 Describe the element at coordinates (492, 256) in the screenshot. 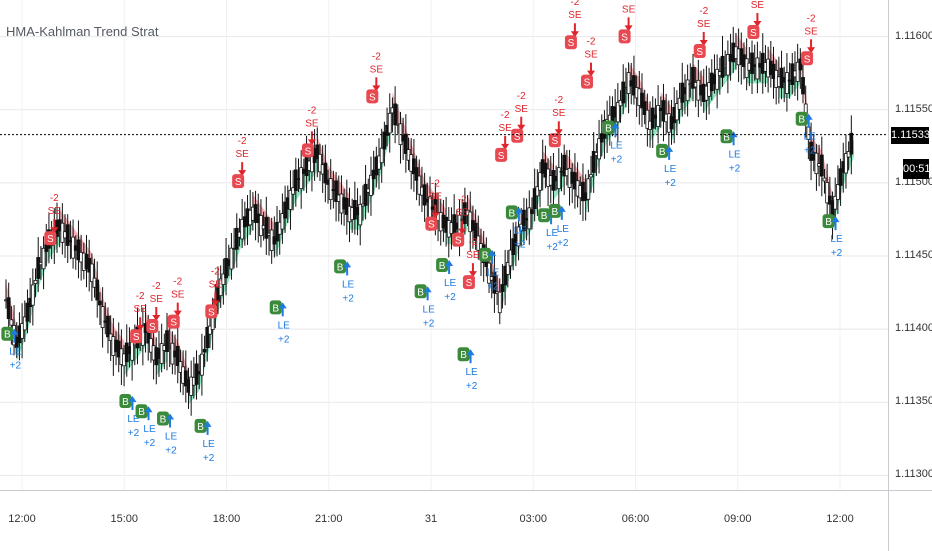

I see `buy-arrow-icon` at that location.